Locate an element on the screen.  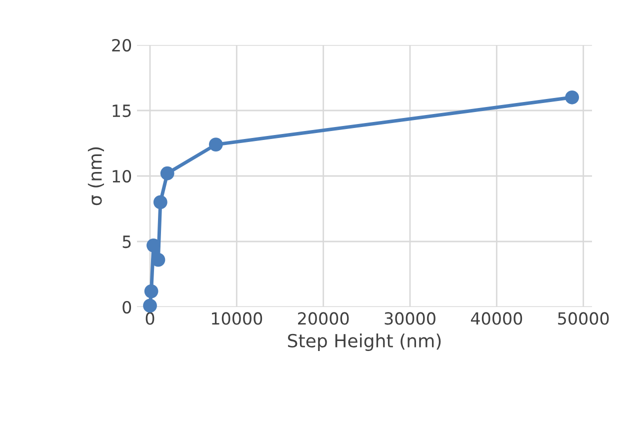
y-tick-label: 15 is located at coordinates (121, 111).